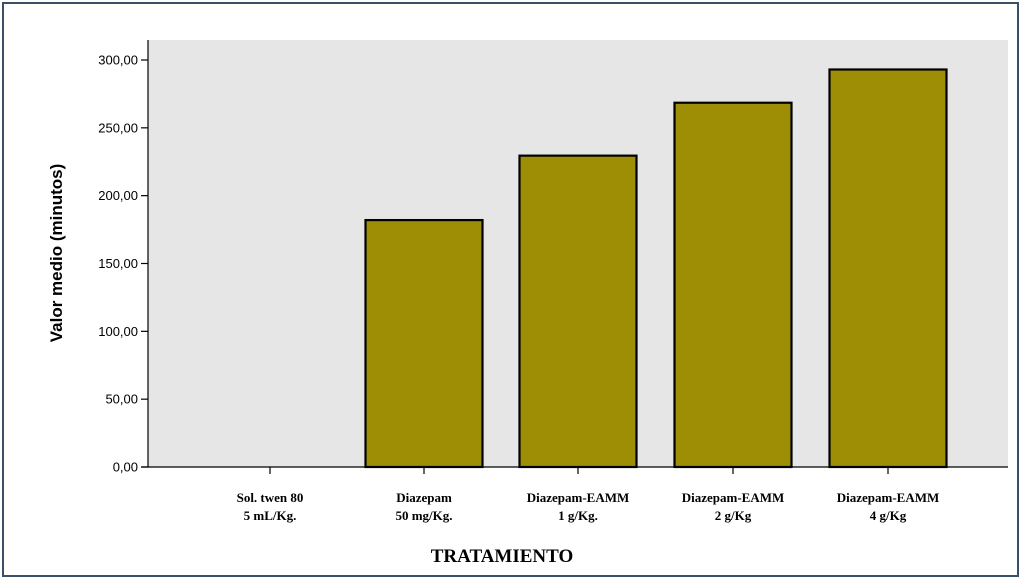  What do you see at coordinates (888, 506) in the screenshot?
I see `x-tick-label: Diazepam-EAMM 4 g/Kg` at bounding box center [888, 506].